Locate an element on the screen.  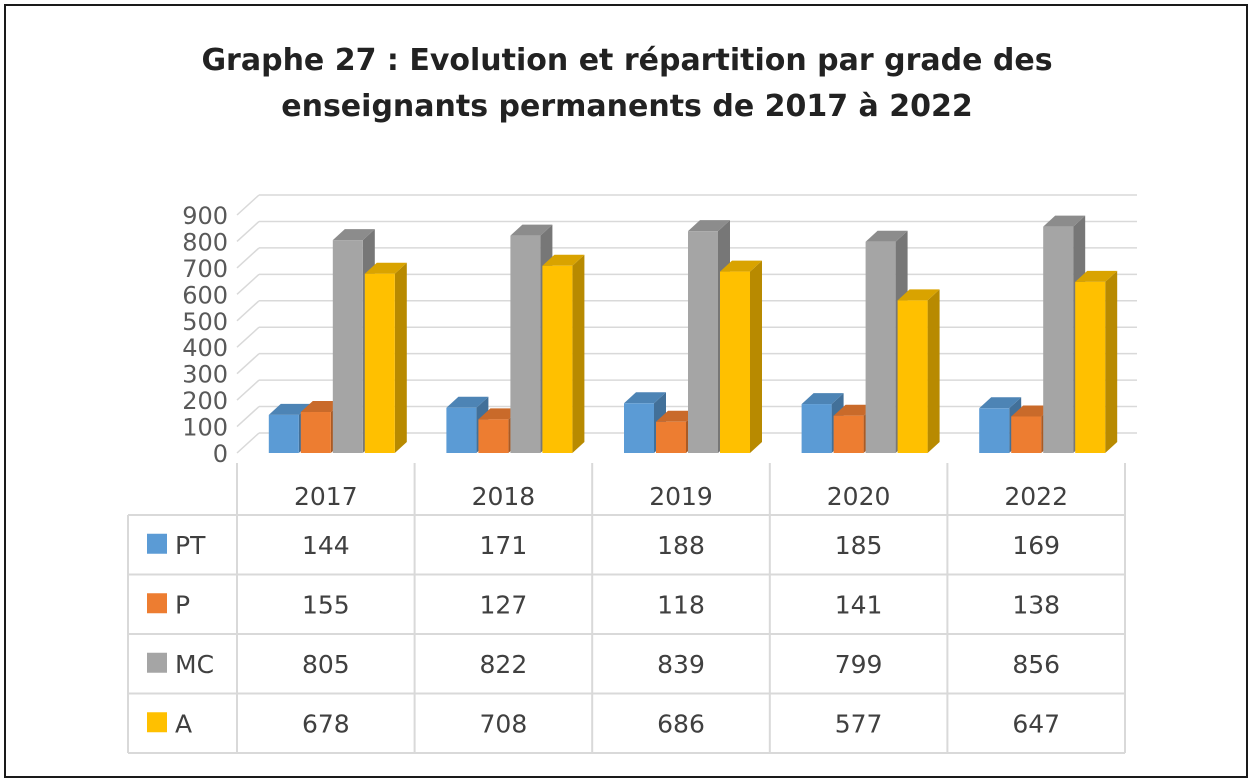
data-label: 155 is located at coordinates (326, 604).